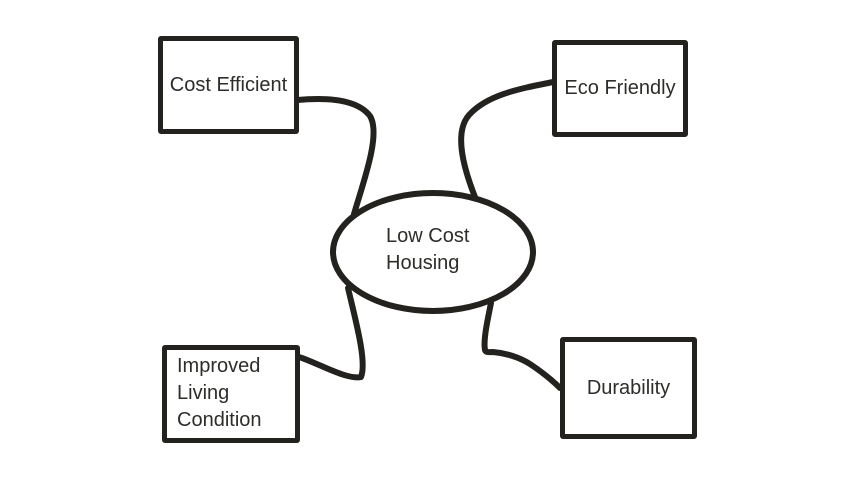 This screenshot has height=482, width=857. Describe the element at coordinates (427, 250) in the screenshot. I see `center-node-label: Low Cost Housing` at that location.